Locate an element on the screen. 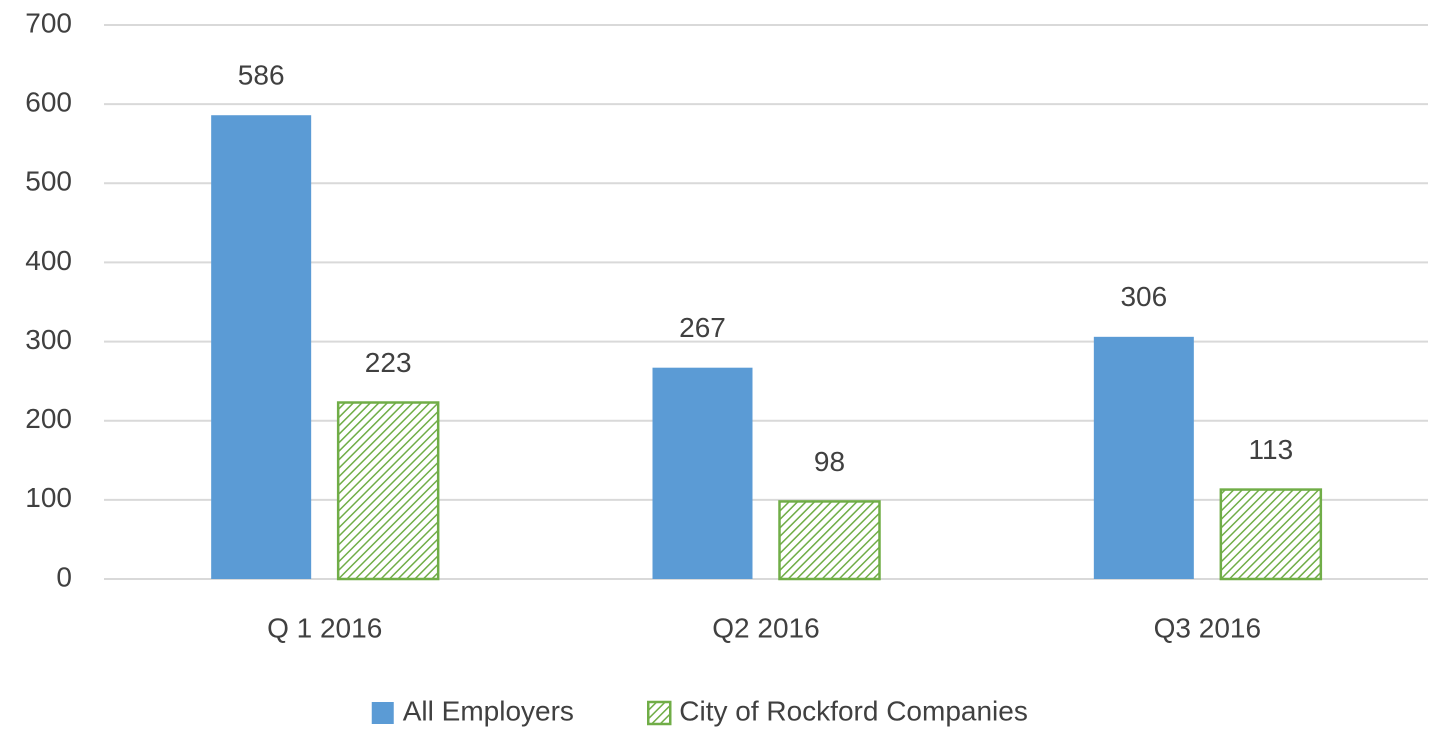  y-tick-label: 500 is located at coordinates (48, 181).